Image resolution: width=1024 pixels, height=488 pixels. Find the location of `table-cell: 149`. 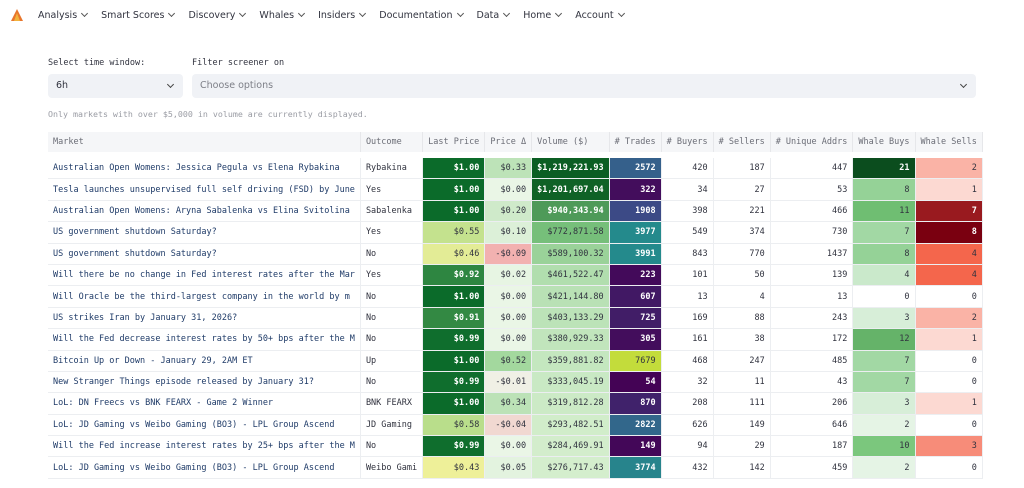

table-cell: 149 is located at coordinates (742, 425).